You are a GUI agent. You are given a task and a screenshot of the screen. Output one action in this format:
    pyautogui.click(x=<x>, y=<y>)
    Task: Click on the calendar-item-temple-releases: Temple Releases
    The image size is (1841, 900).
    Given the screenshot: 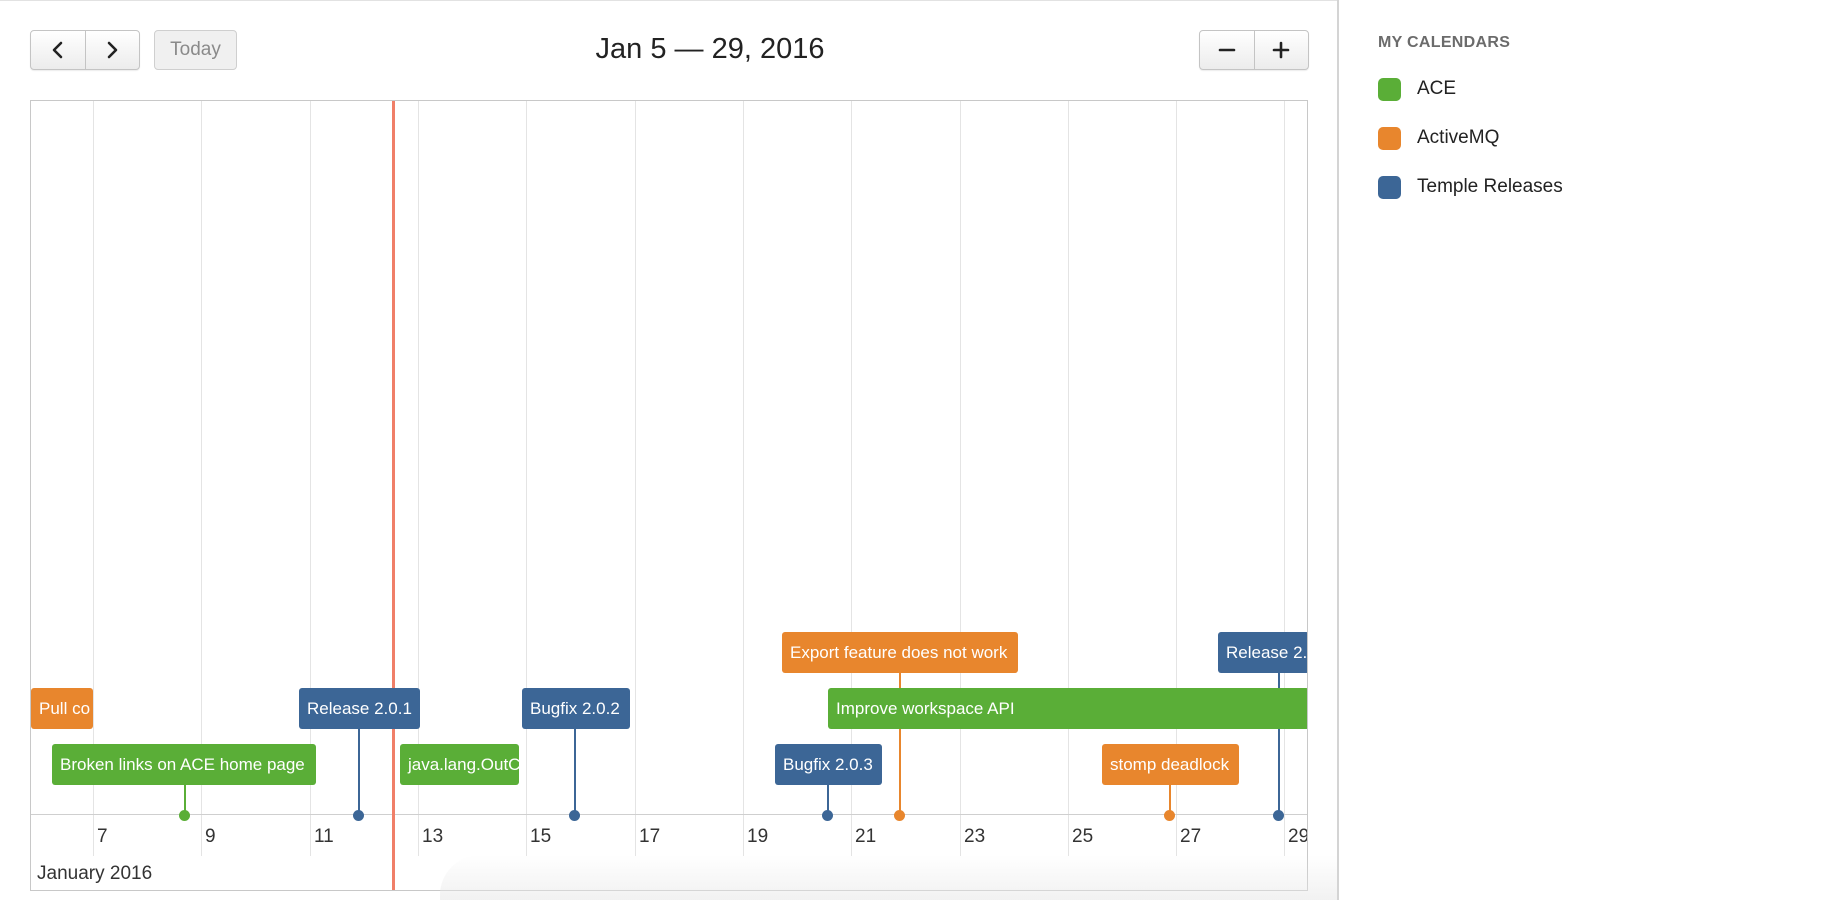 What is the action you would take?
    pyautogui.click(x=1470, y=187)
    